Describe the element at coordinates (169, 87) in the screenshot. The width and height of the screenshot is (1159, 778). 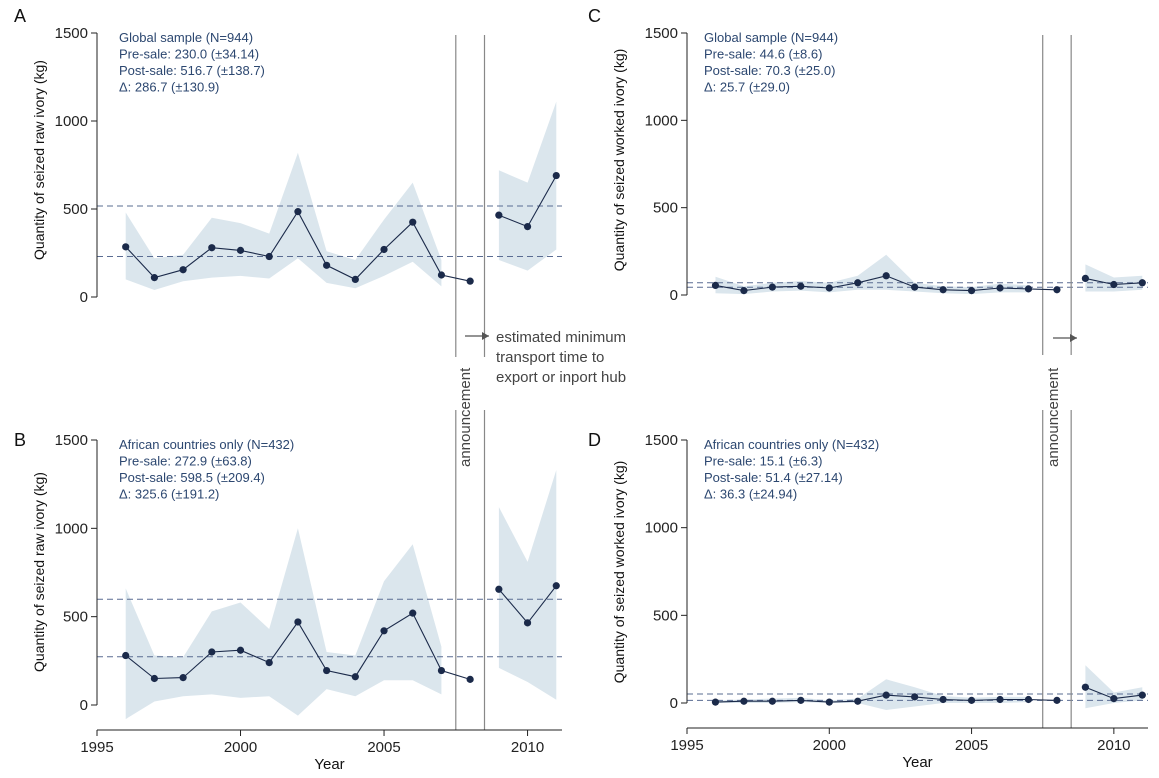
I see `stat-line-a-3: Δ: 286.7 (±130.9)` at that location.